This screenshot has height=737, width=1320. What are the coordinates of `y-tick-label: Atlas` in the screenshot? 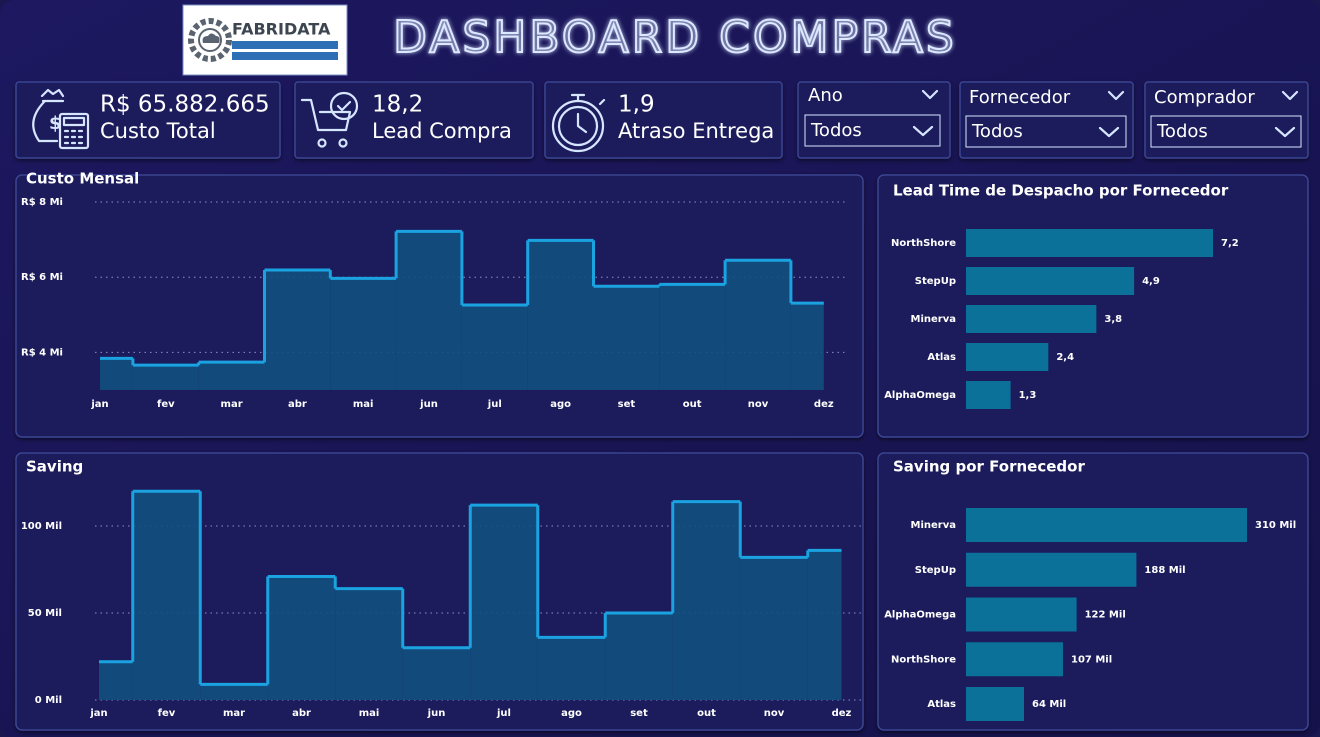 It's located at (941, 357).